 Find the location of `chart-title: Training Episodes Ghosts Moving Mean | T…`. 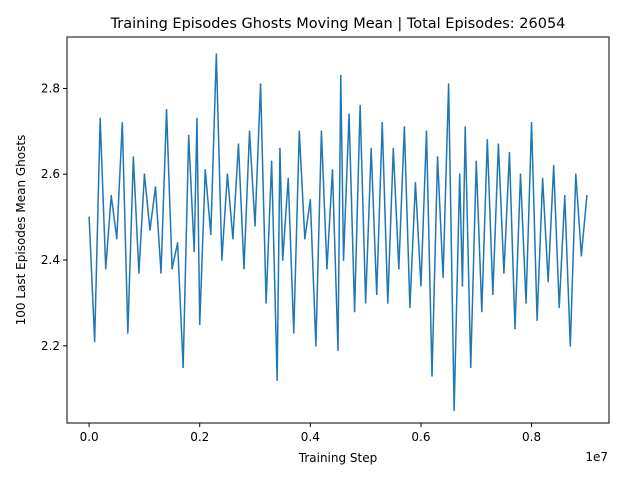

chart-title: Training Episodes Ghosts Moving Mean | T… is located at coordinates (338, 24).